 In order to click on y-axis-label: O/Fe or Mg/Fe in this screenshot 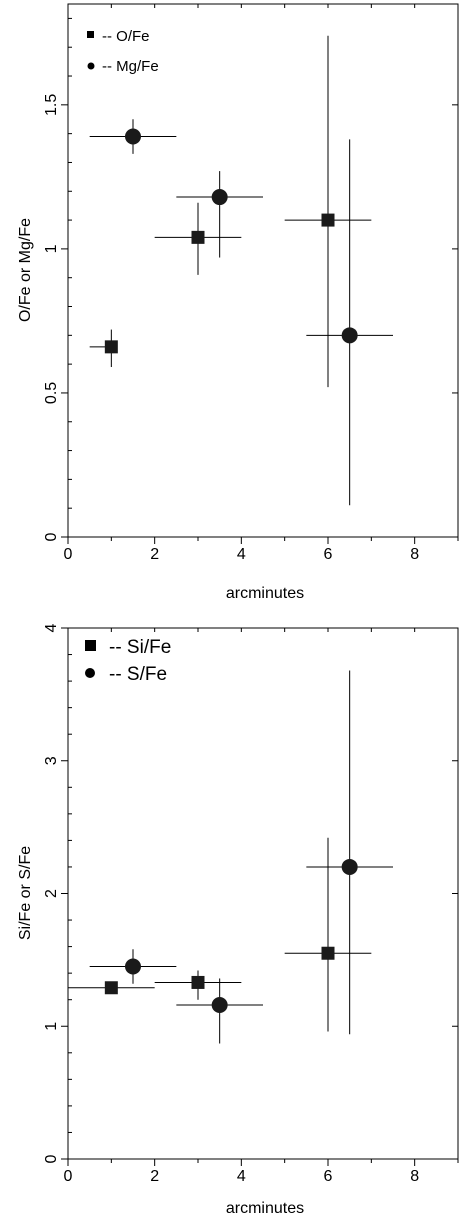, I will do `click(25, 270)`.